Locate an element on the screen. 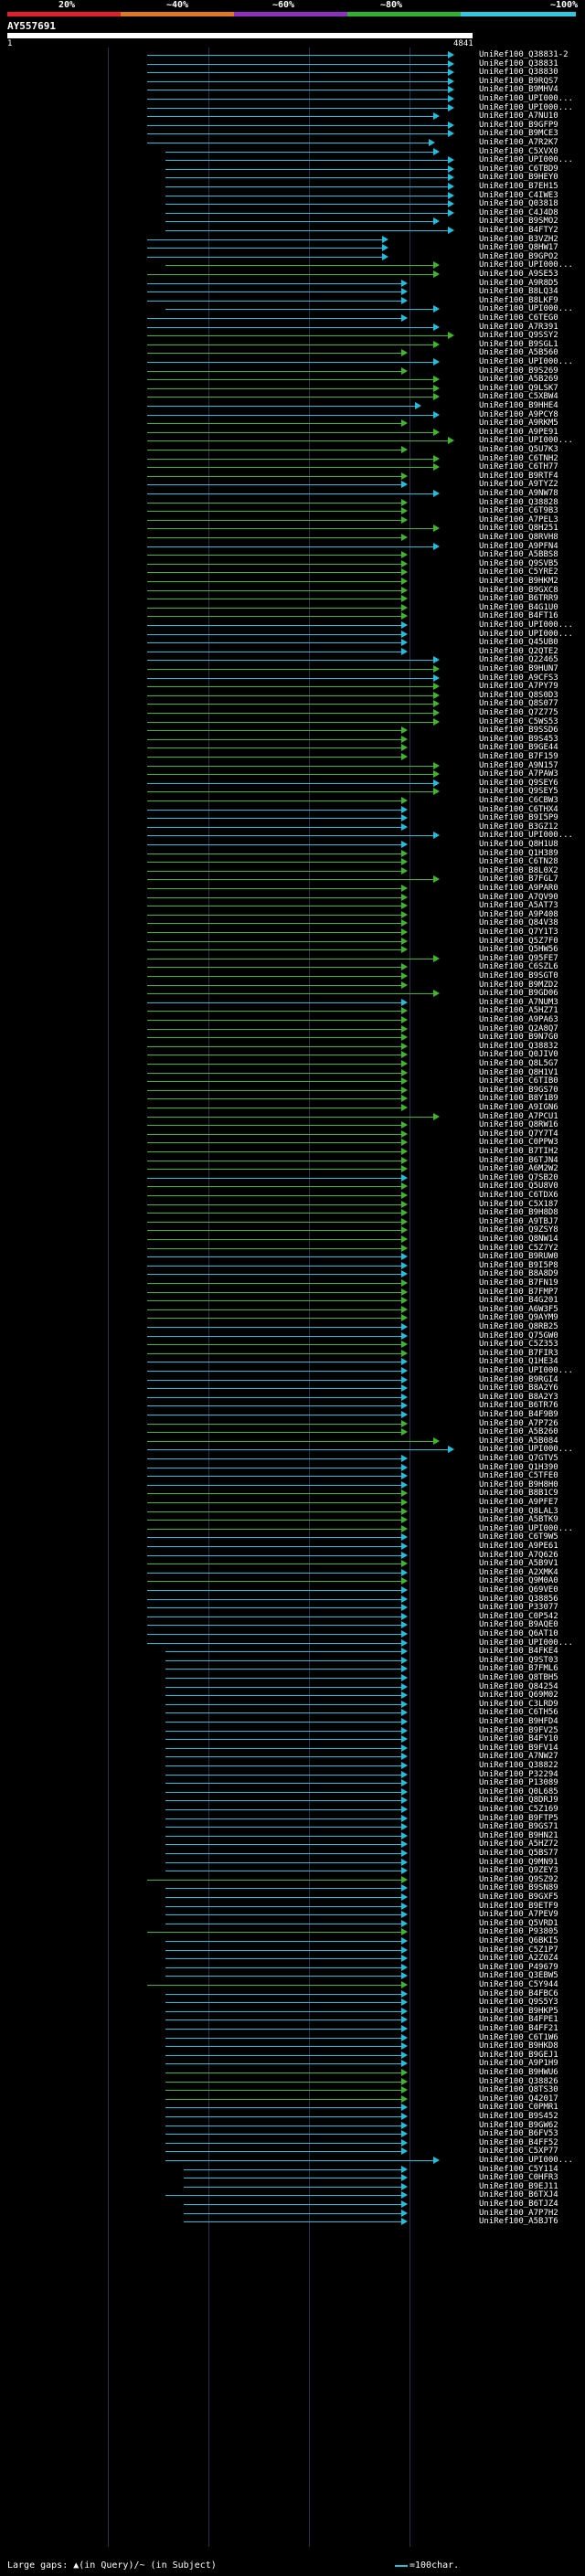  hit-row: UniRef100_A2XMK4 is located at coordinates (293, 1572).